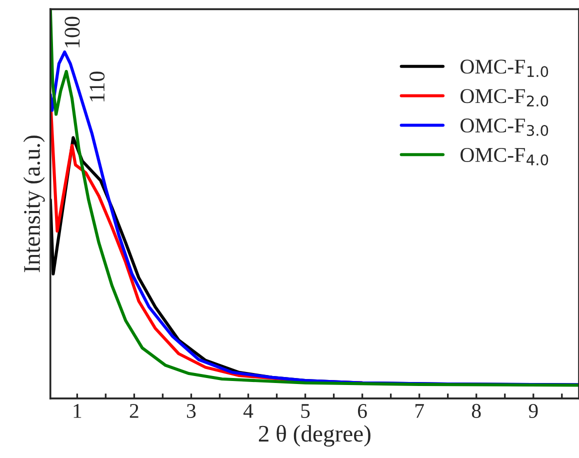 The height and width of the screenshot is (458, 579). Describe the element at coordinates (248, 411) in the screenshot. I see `x-tick-label: 4` at that location.